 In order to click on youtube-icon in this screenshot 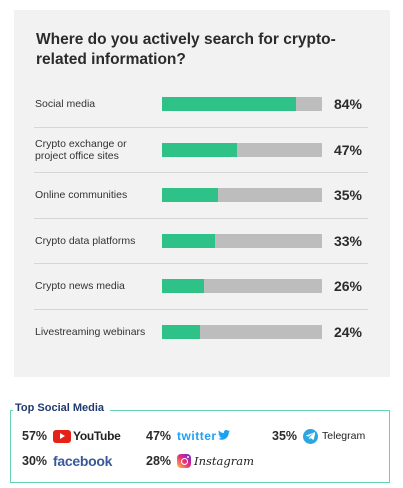, I will do `click(62, 436)`.